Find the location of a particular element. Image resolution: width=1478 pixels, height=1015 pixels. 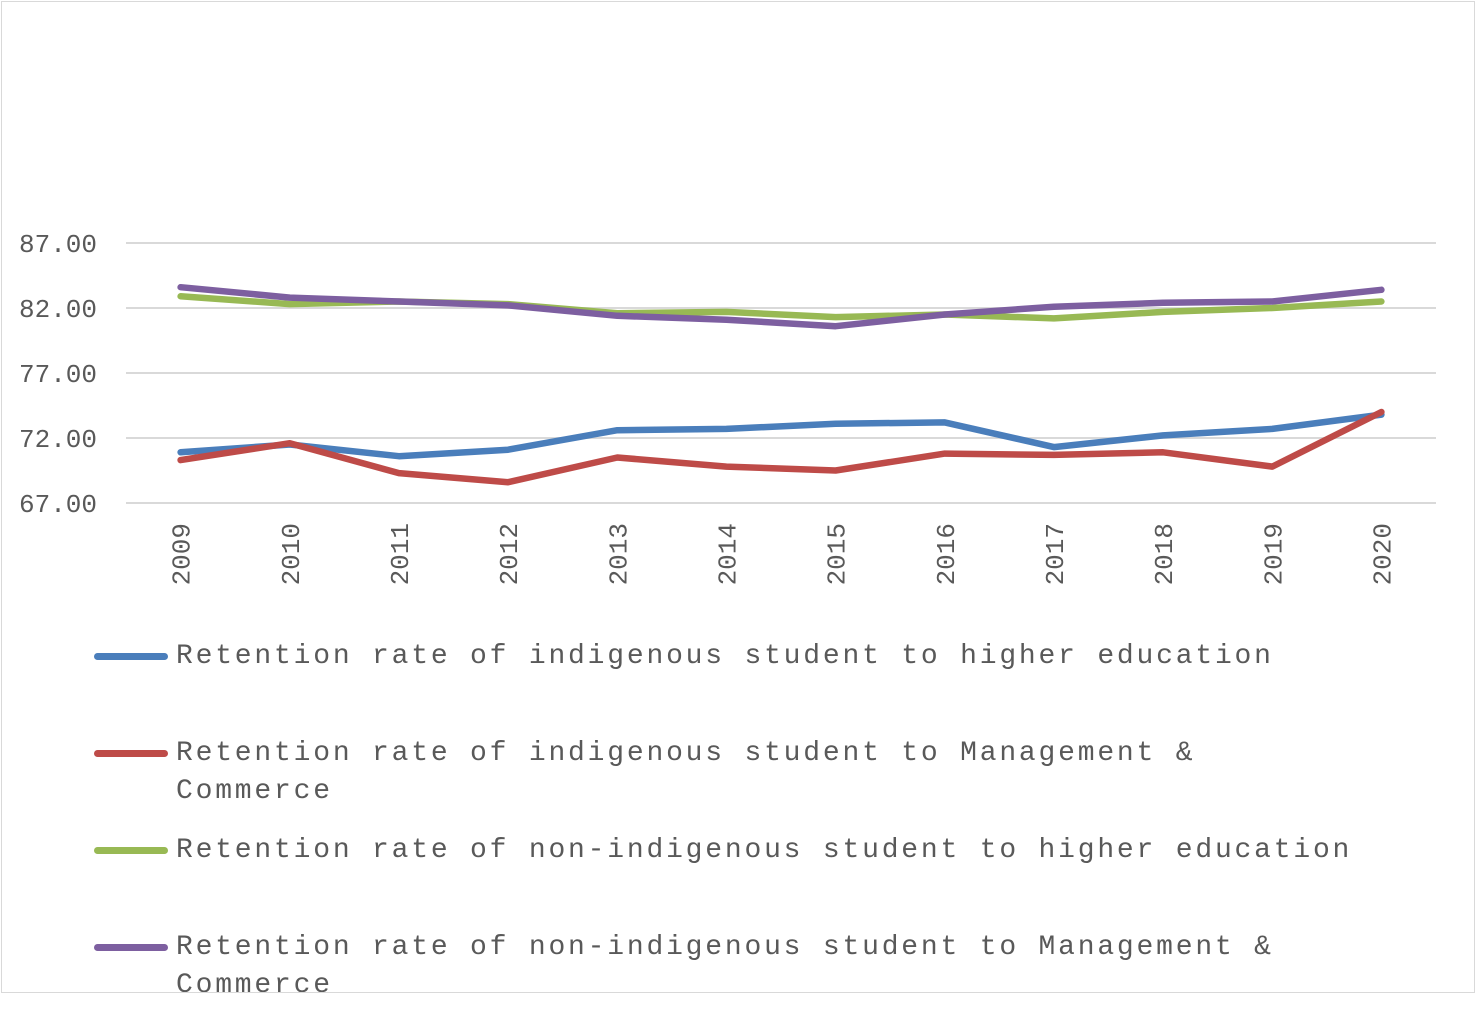

y-tick-label: 72.00 is located at coordinates (58, 440).